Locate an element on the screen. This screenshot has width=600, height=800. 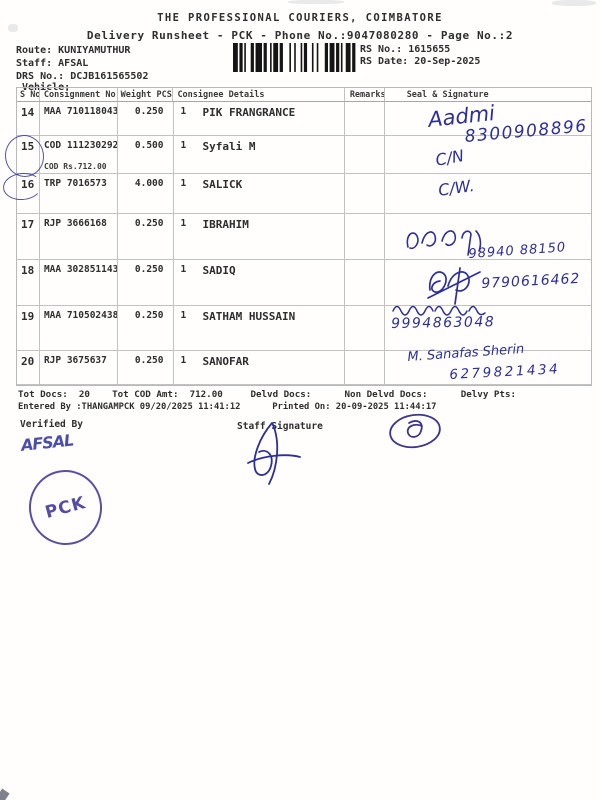
table-row: 19 MAA 710502438 0.250 1 SATHAM HUSSAIN is located at coordinates (304, 328).